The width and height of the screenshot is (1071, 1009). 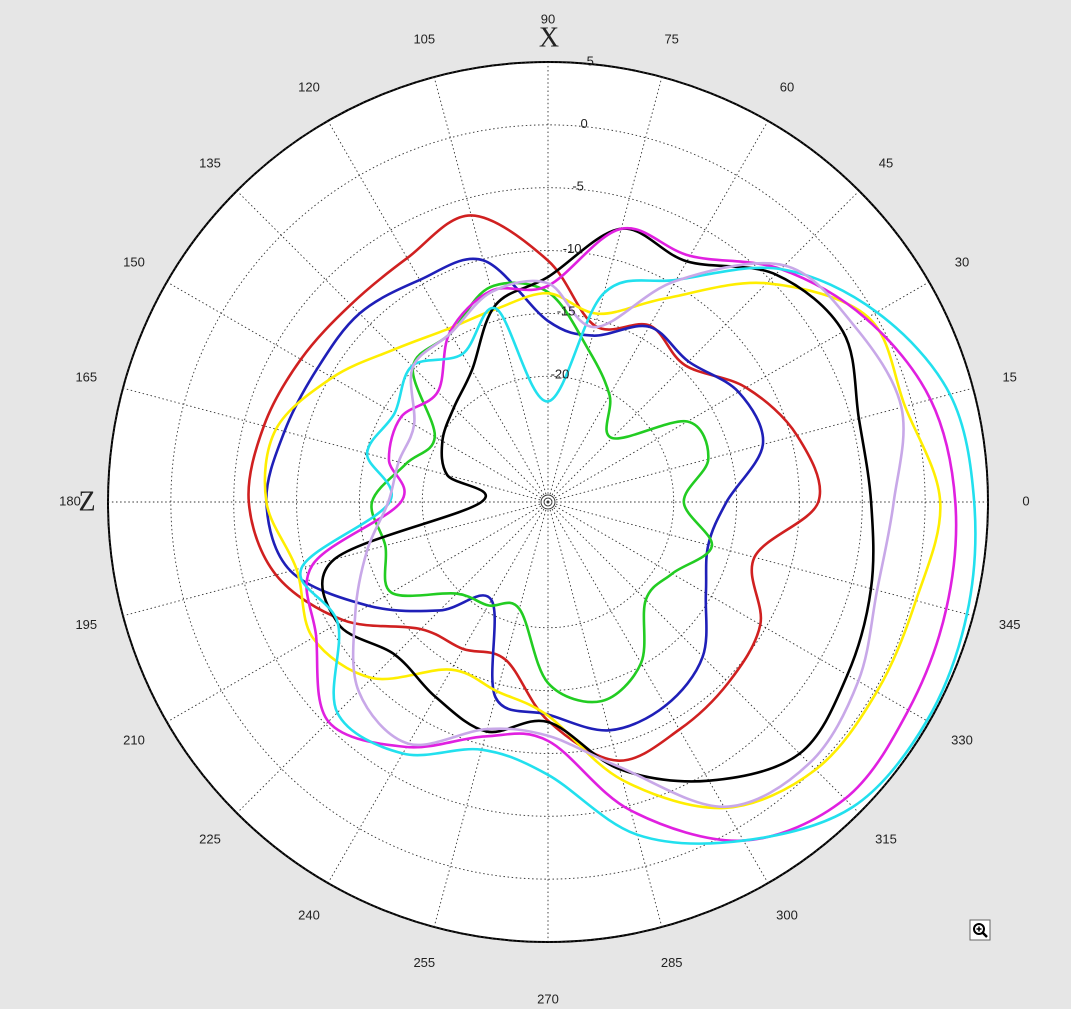 What do you see at coordinates (560, 373) in the screenshot?
I see `radial-tick-label: -20` at bounding box center [560, 373].